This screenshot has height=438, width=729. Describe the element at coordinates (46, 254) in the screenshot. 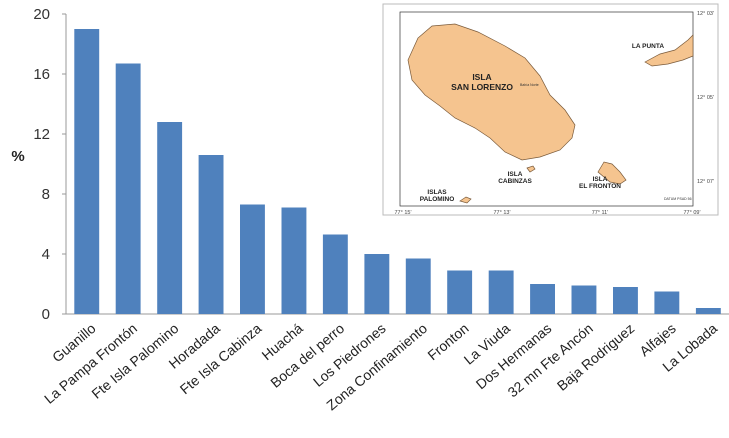

I see `y-tick-label-1: 4` at that location.